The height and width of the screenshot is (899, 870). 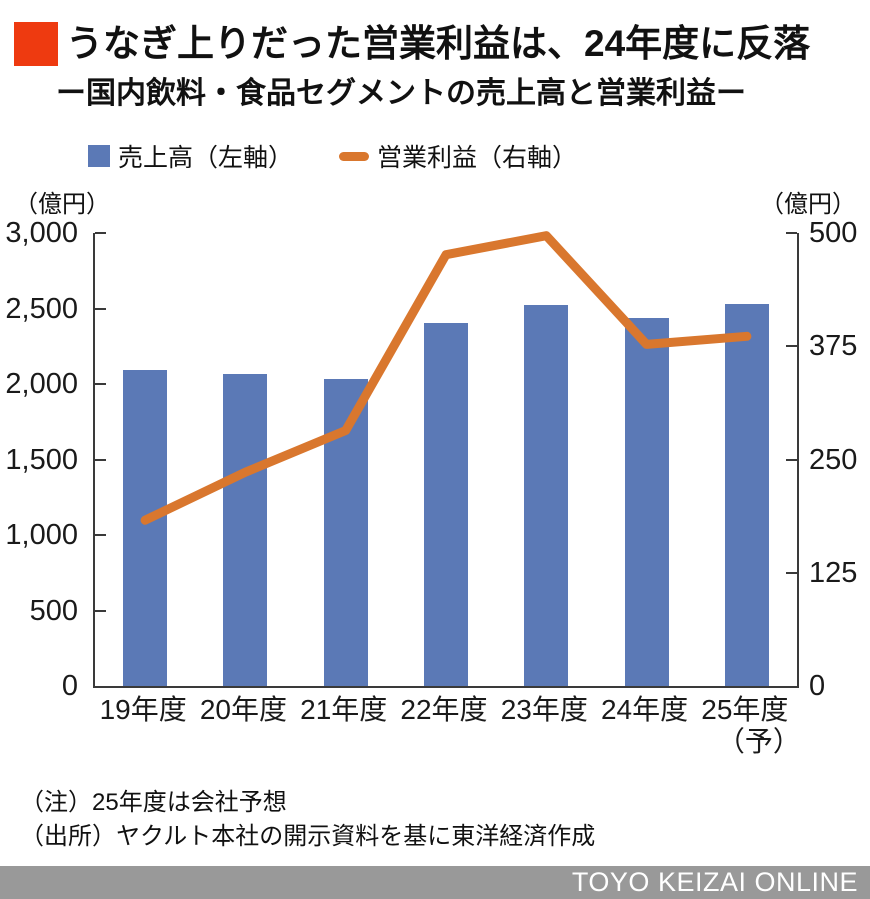 What do you see at coordinates (41, 384) in the screenshot?
I see `left-axis-tick-label: 2,000` at bounding box center [41, 384].